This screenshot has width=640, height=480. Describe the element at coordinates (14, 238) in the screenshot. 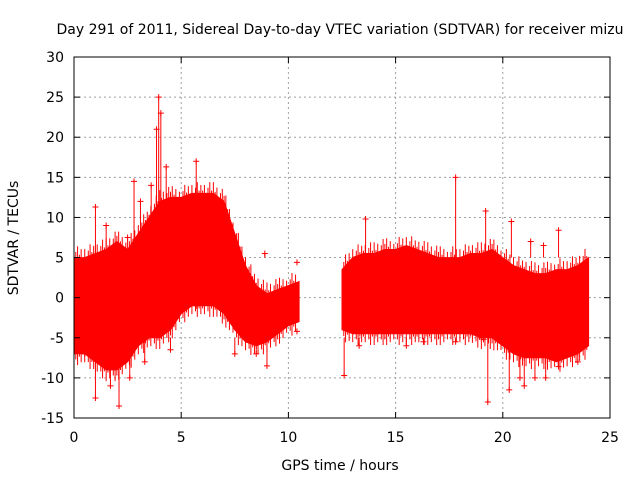

I see `y-axis-label: SDTVAR / TECUs` at that location.